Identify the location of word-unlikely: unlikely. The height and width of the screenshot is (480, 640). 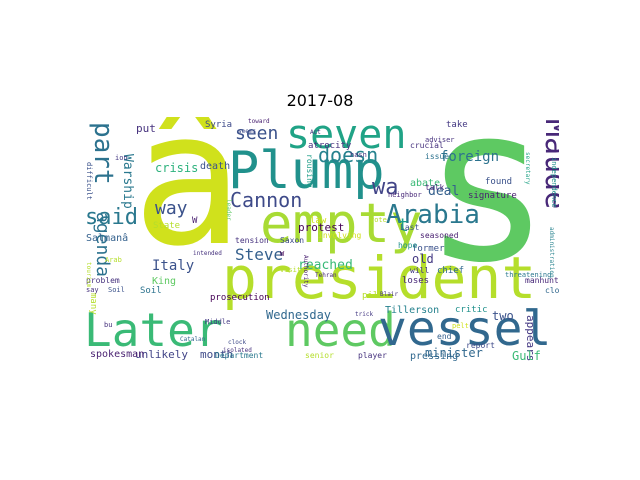
(161, 354).